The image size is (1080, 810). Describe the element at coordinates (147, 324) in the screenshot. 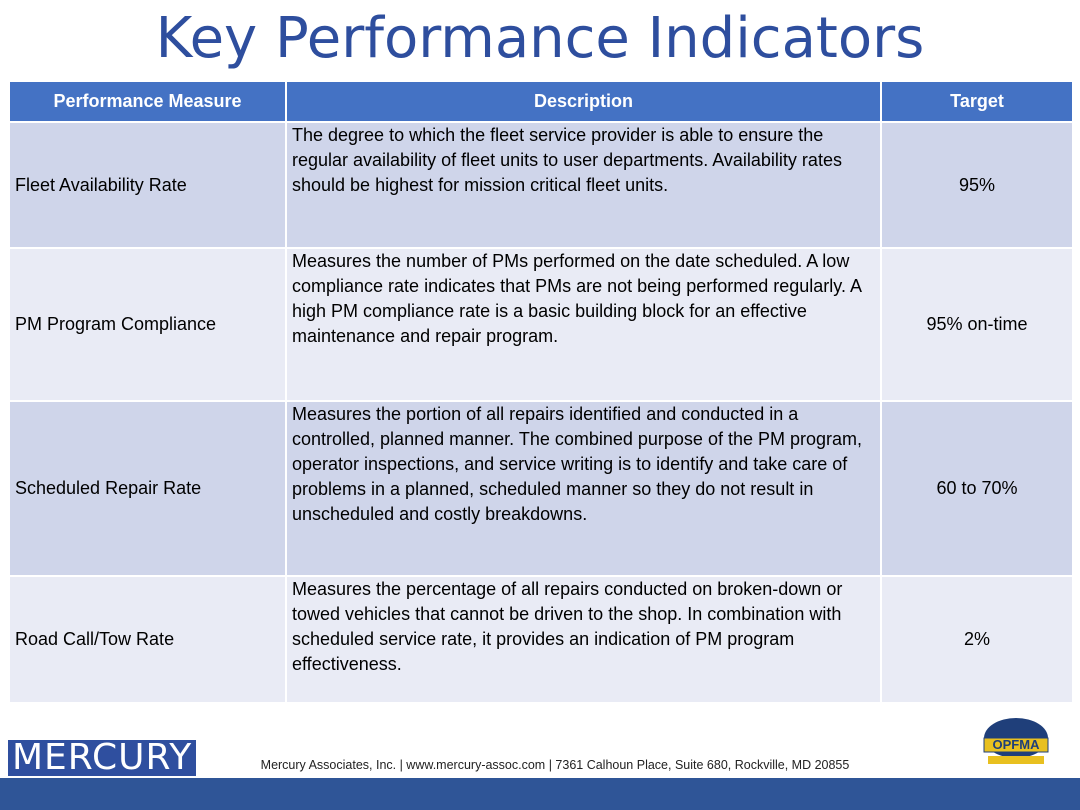

I see `table-cell: PM Program Compliance` at that location.